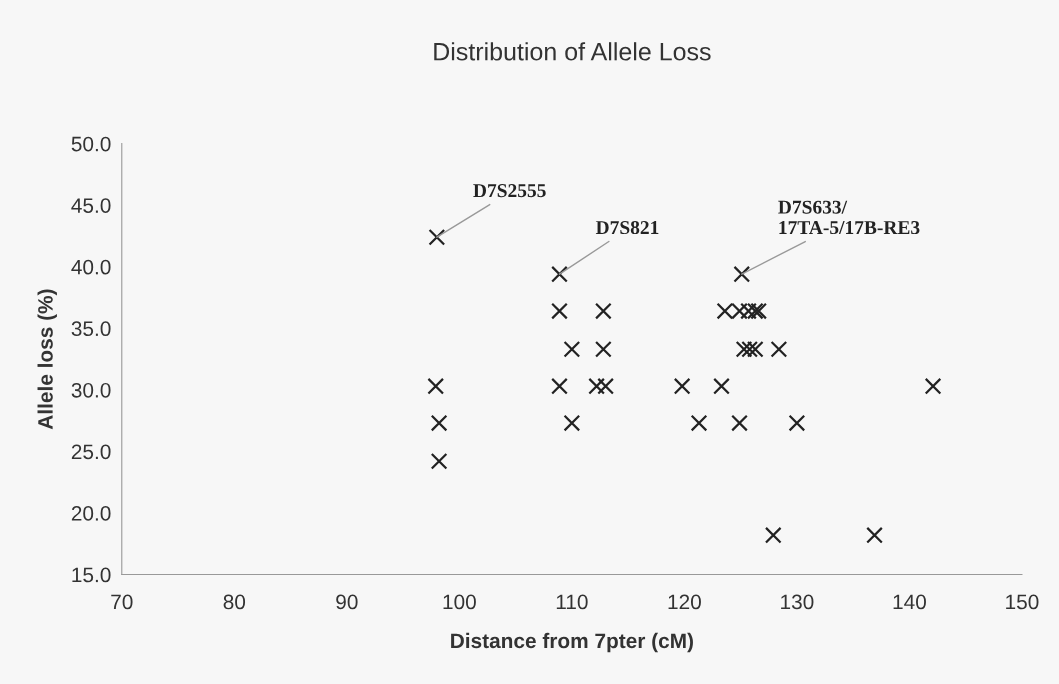  What do you see at coordinates (91, 390) in the screenshot?
I see `y-tick-label: 30.0` at bounding box center [91, 390].